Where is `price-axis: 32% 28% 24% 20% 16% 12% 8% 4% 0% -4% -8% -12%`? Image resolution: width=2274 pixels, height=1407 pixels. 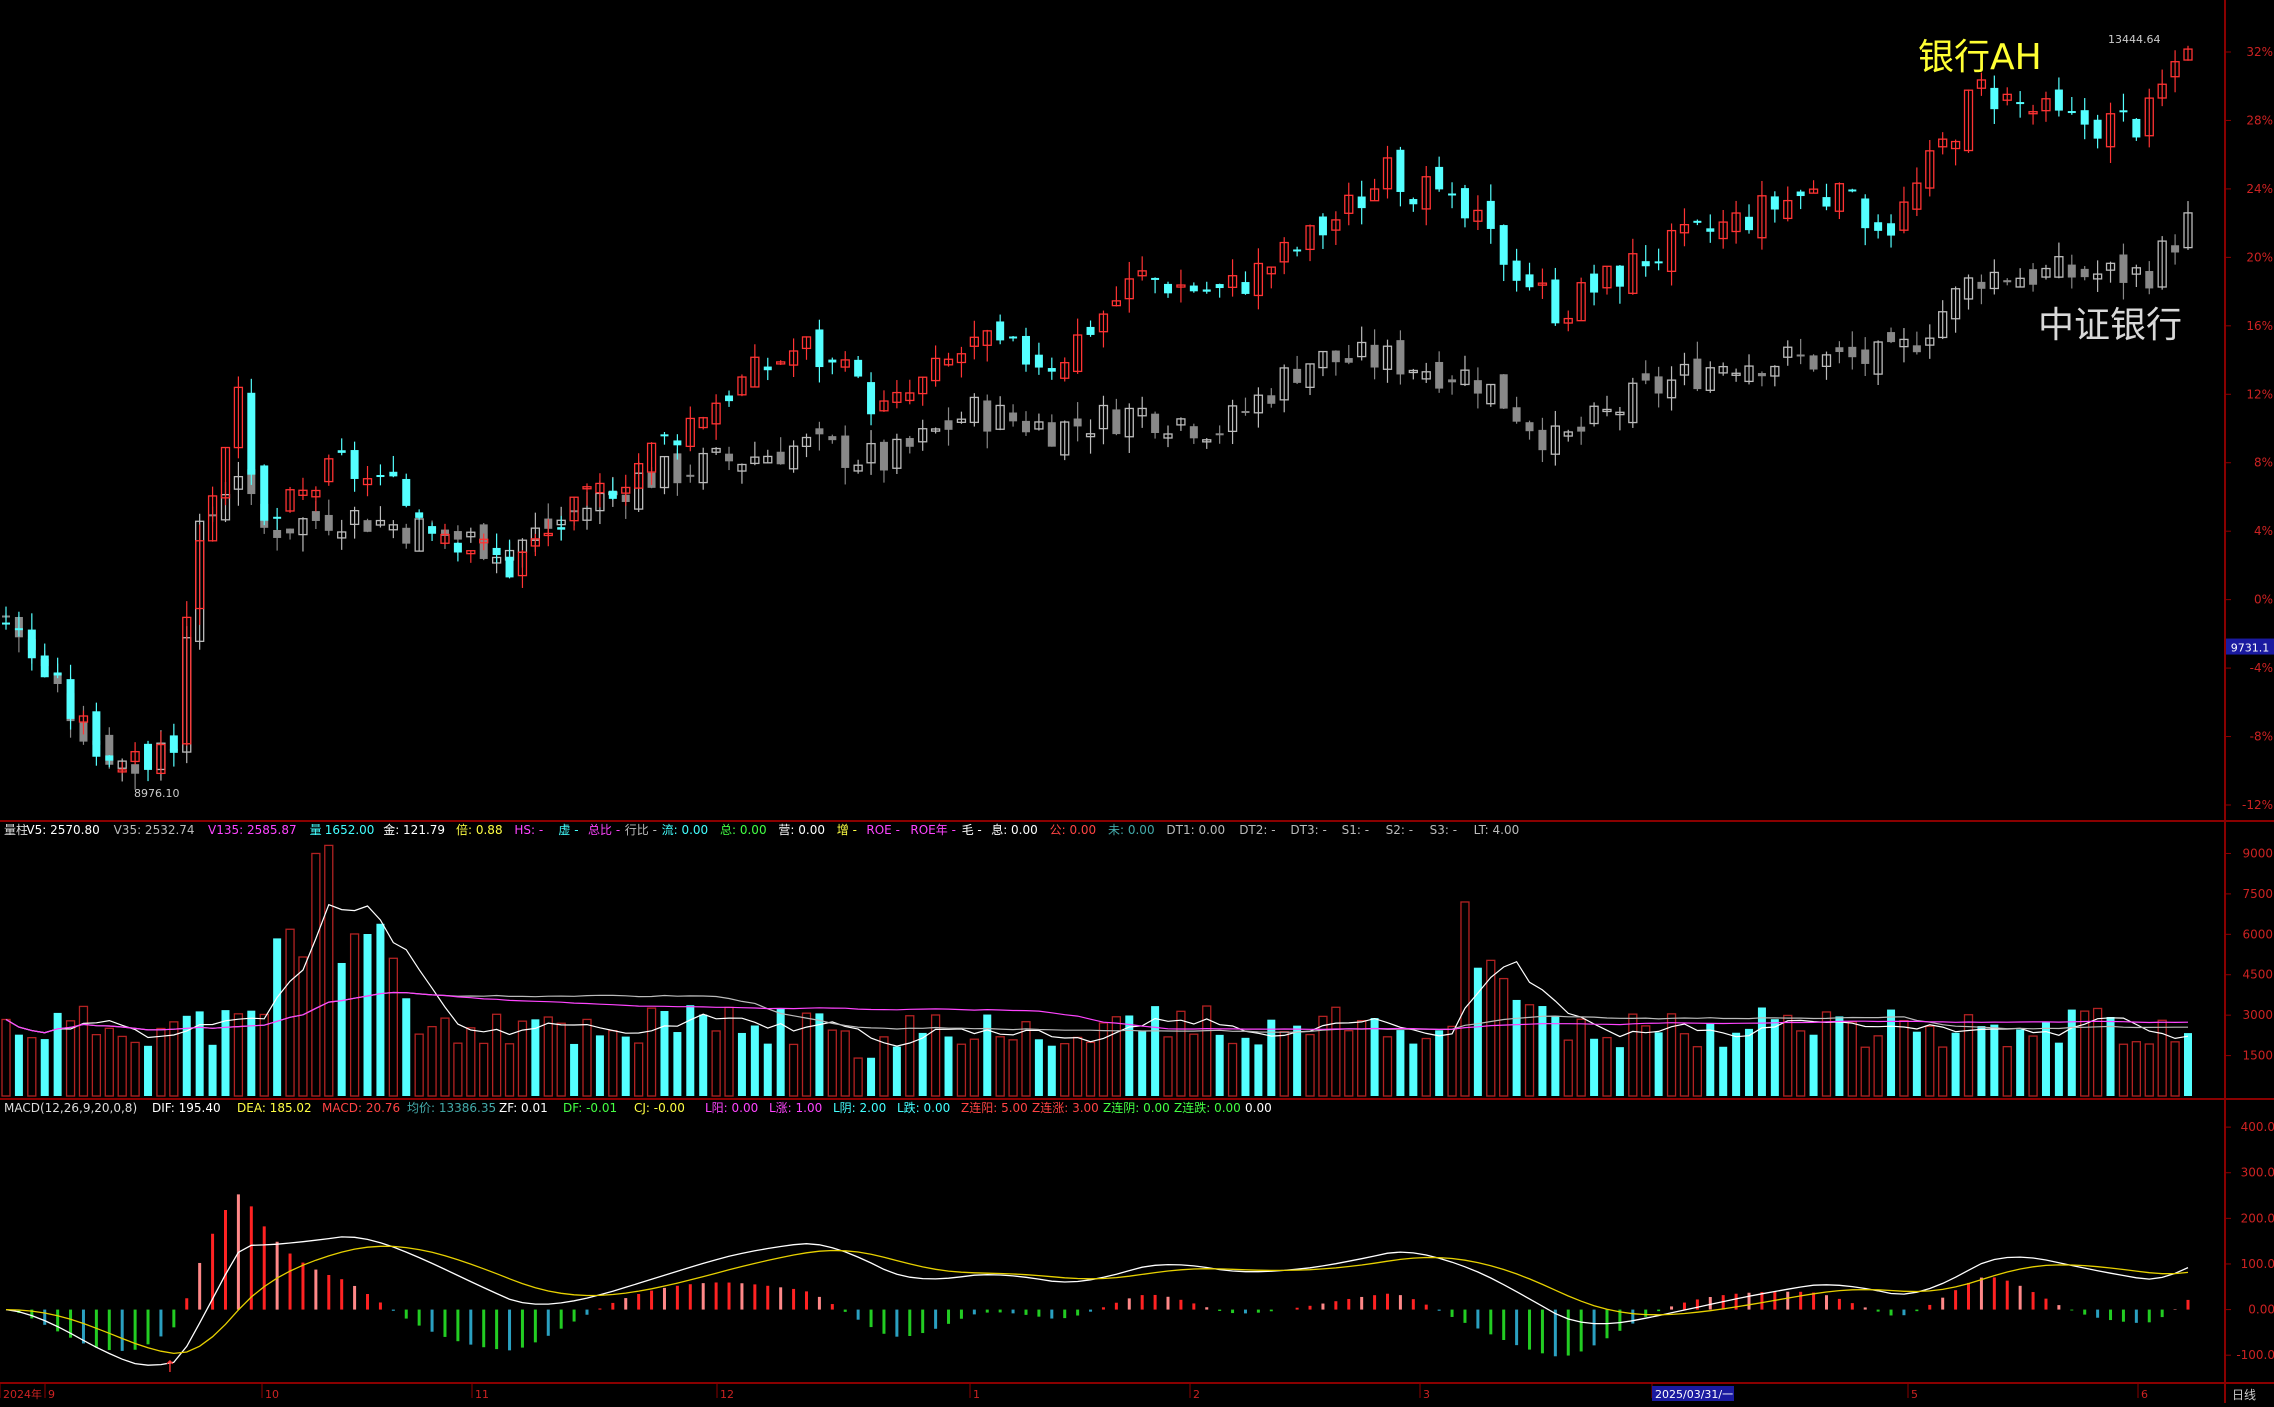 price-axis: 32% 28% 24% 20% 16% 12% 8% 4% 0% -4% -8% -12% is located at coordinates (2249, 428).